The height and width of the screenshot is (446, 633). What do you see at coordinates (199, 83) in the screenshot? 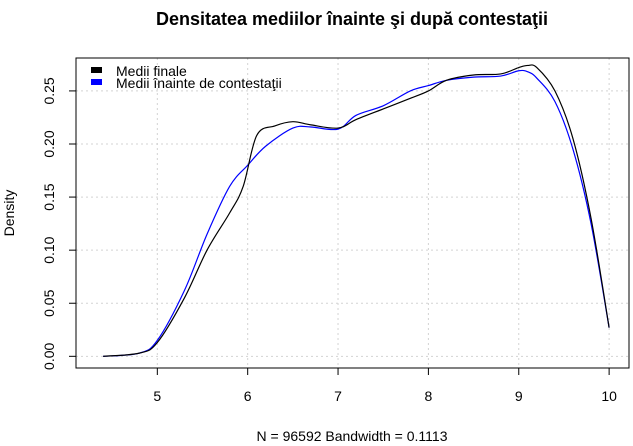
I see `legend-label: Medii înainte de contestaţii` at bounding box center [199, 83].